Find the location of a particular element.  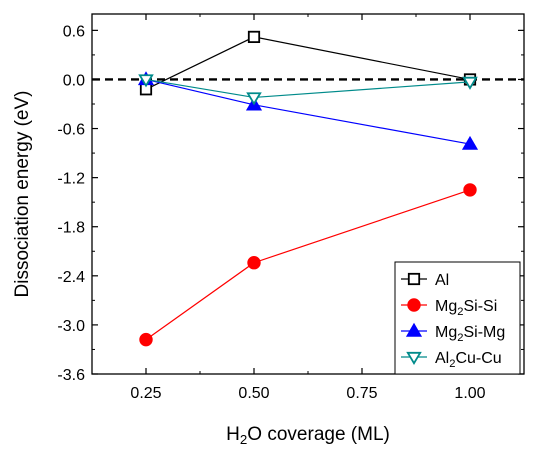

legend-entry: Mg2Si-Si is located at coordinates (449, 308).